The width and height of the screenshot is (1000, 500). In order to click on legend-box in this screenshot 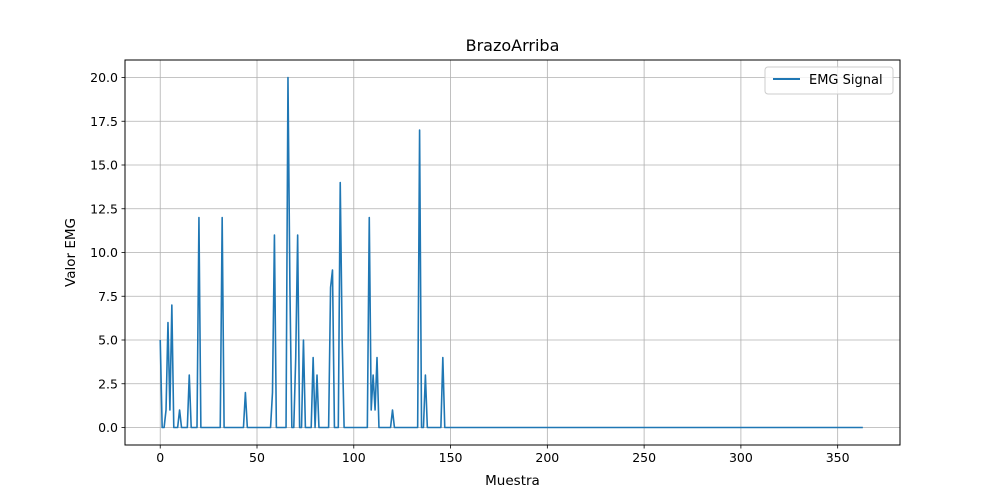, I will do `click(829, 80)`.